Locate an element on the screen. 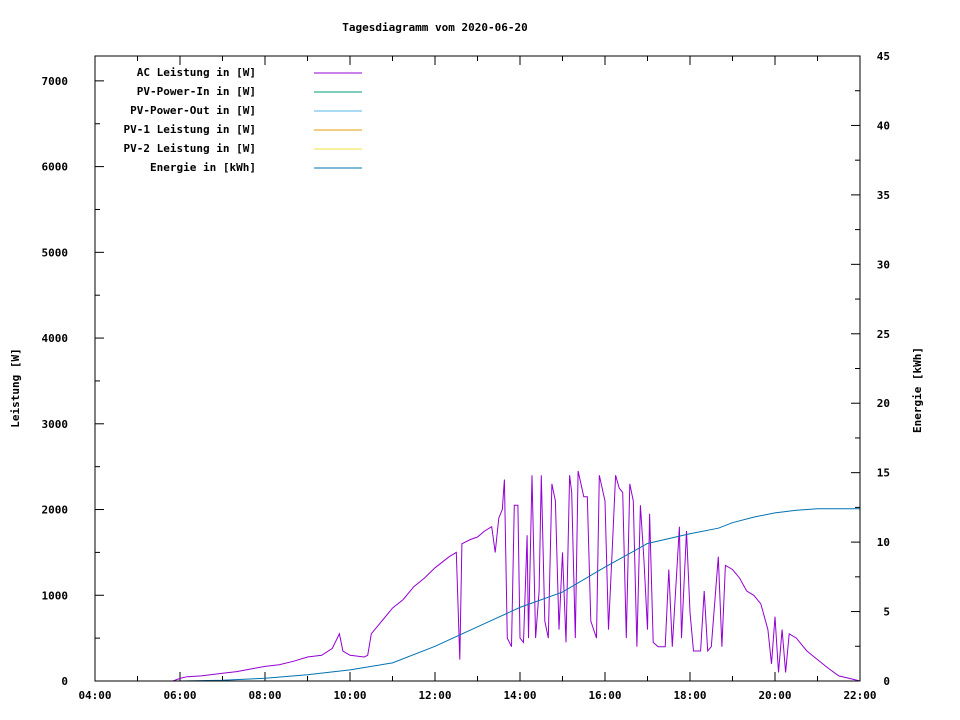 This screenshot has height=720, width=960. x-tick-label: 18:00 is located at coordinates (689, 695).